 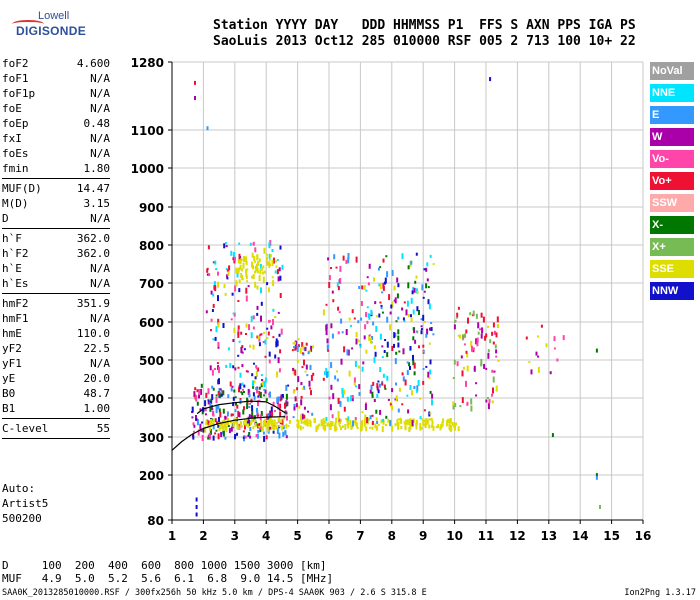 I want to click on param-value: 0.48, so click(x=97, y=123).